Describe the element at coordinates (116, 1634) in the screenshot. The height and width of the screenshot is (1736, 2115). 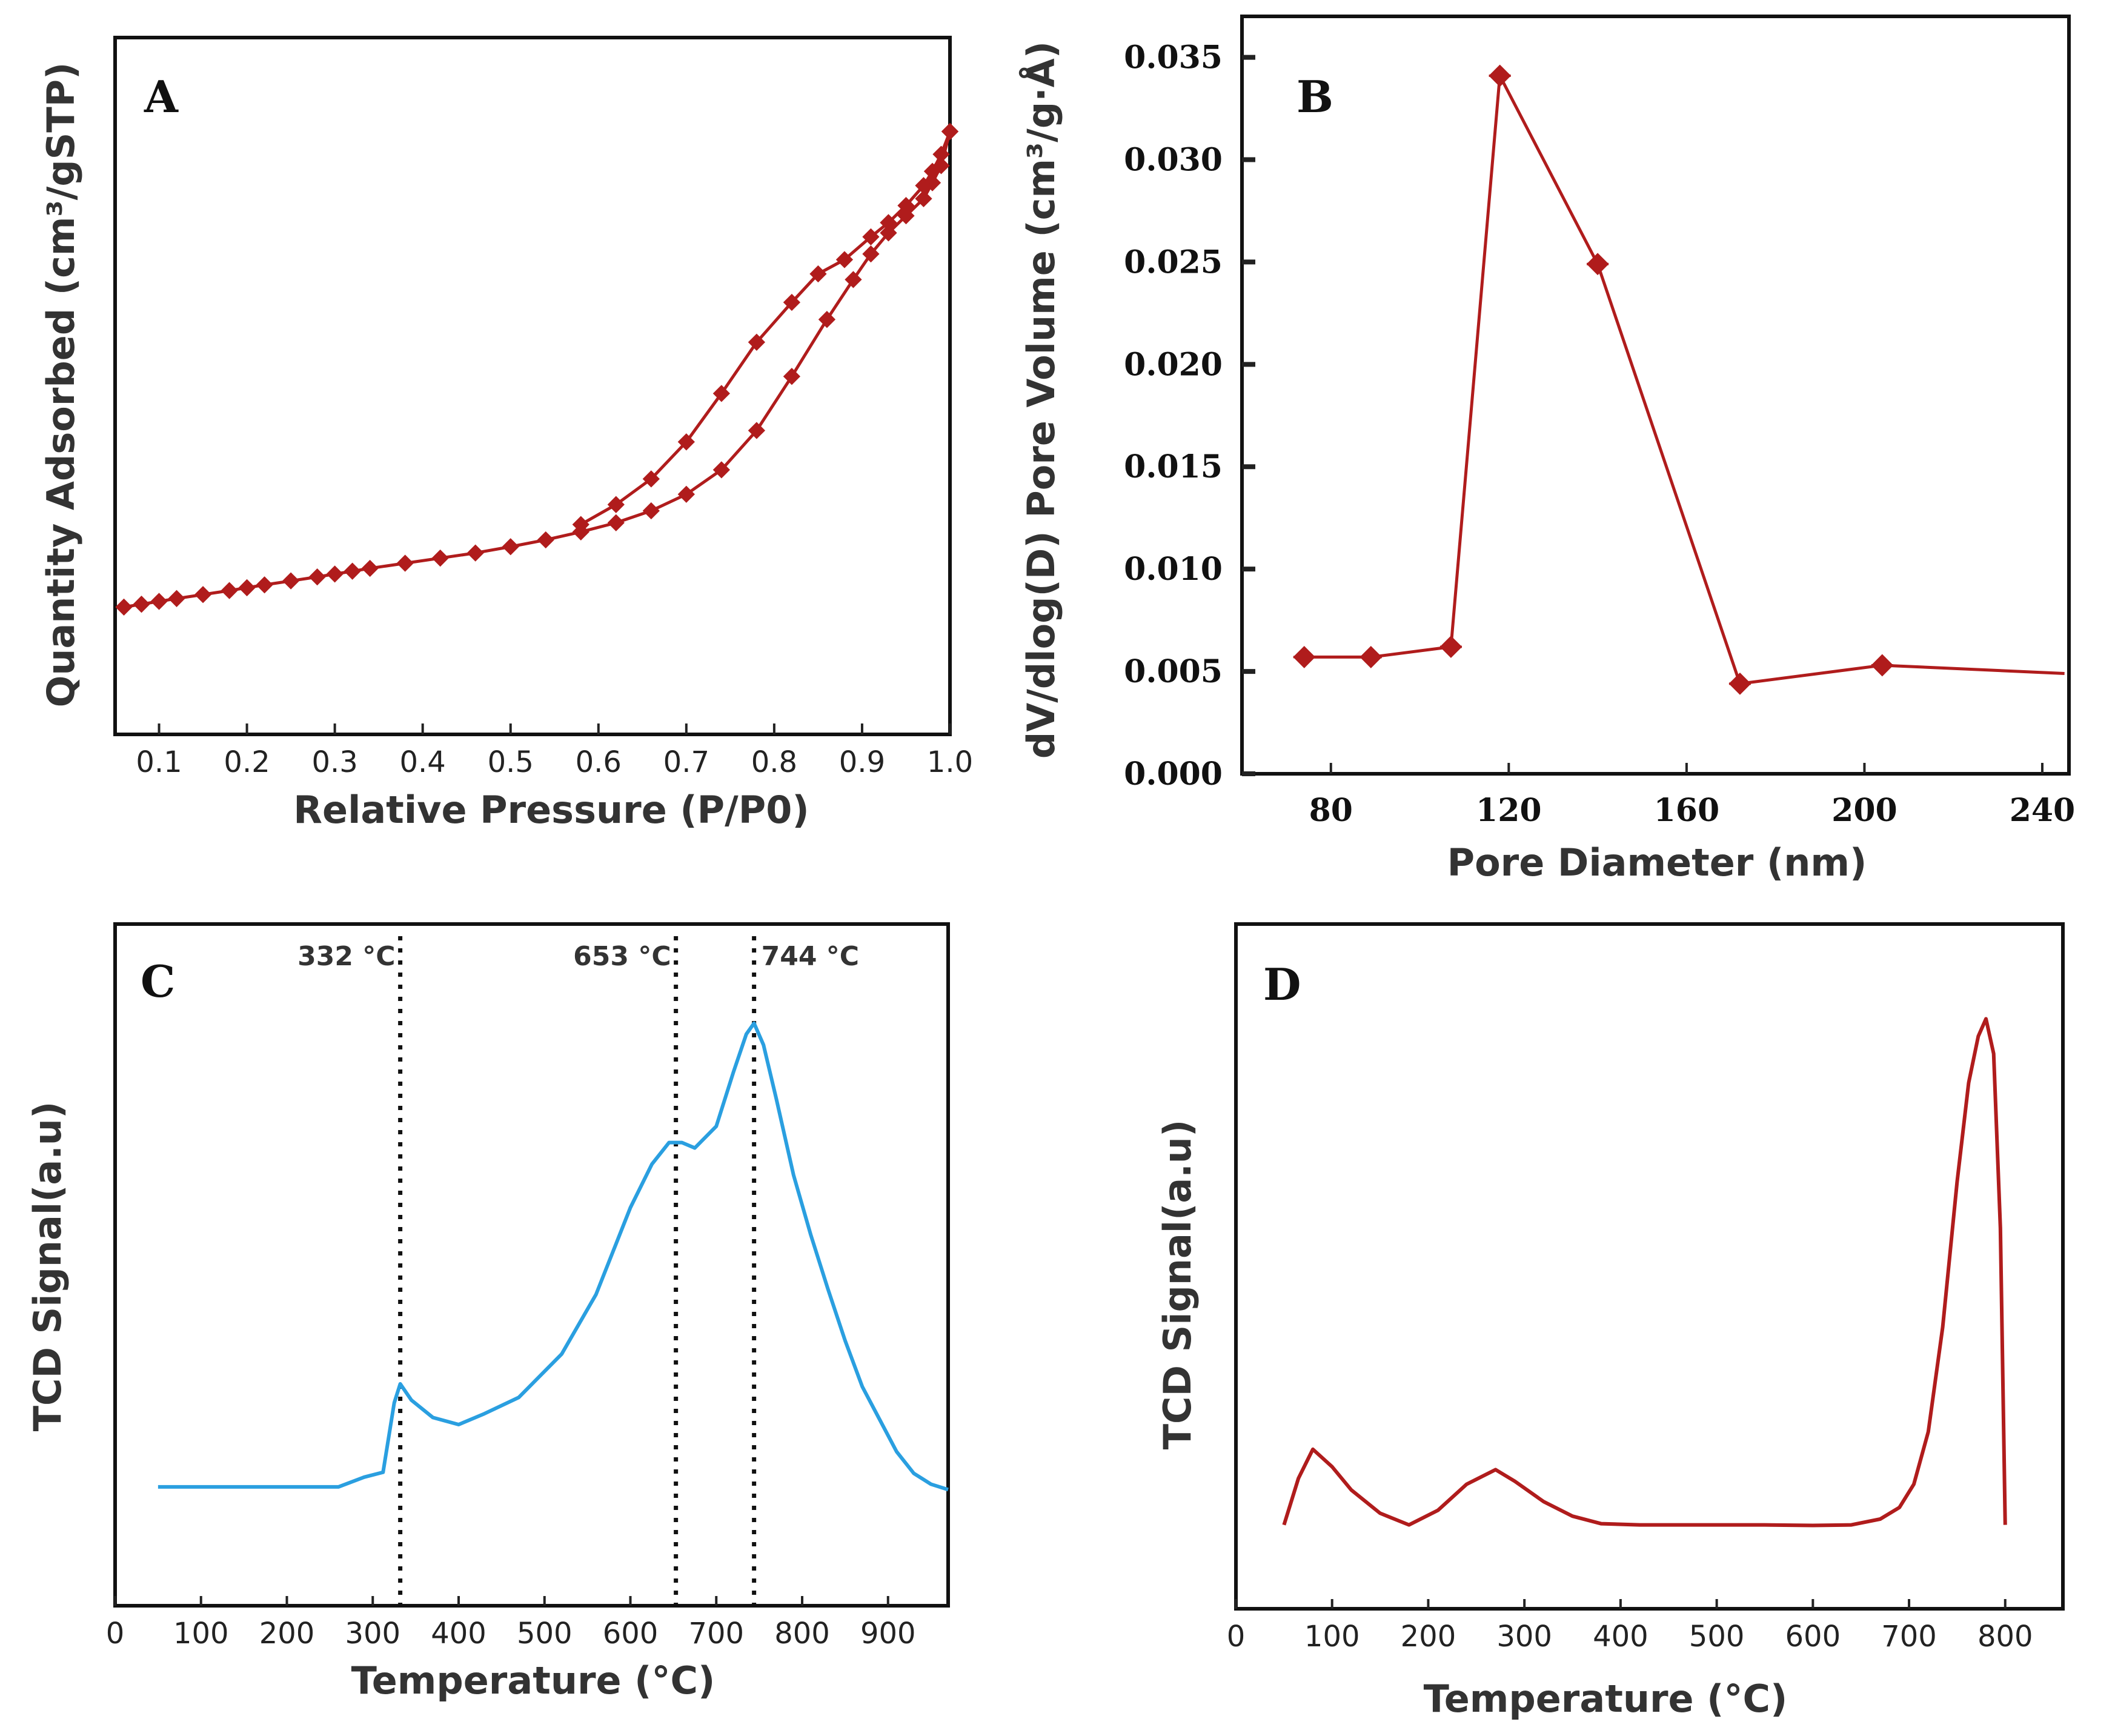
I see `panel-c-x-tick-label: 0` at that location.